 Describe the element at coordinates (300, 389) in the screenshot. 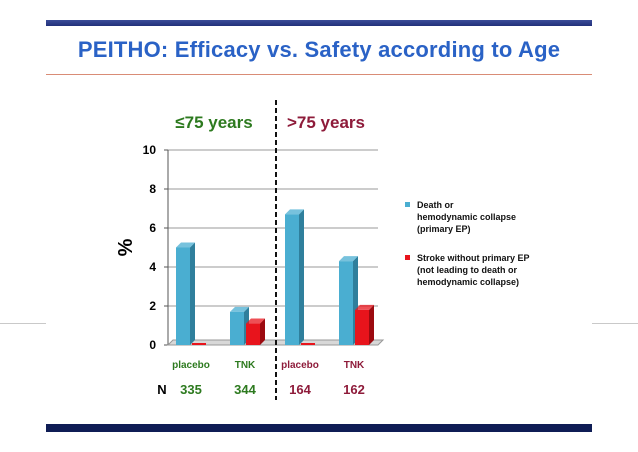

I see `n-value: 164` at that location.